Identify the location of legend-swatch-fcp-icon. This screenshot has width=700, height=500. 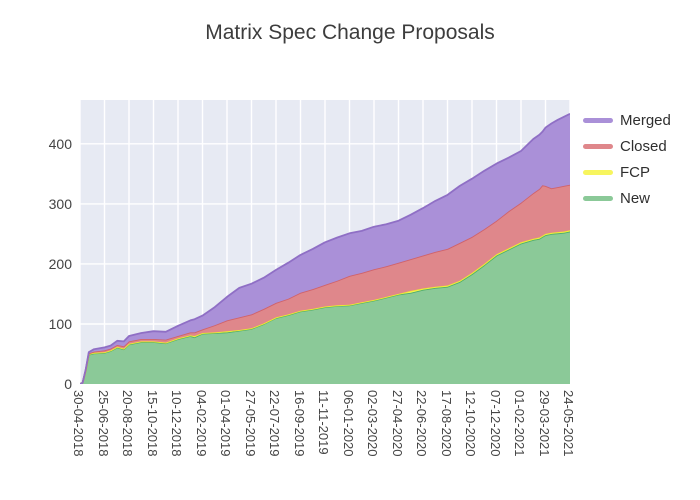
(598, 172).